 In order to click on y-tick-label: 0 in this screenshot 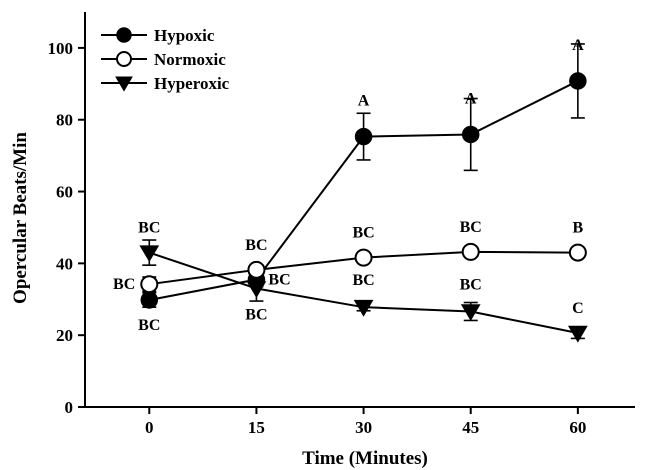, I will do `click(69, 407)`.